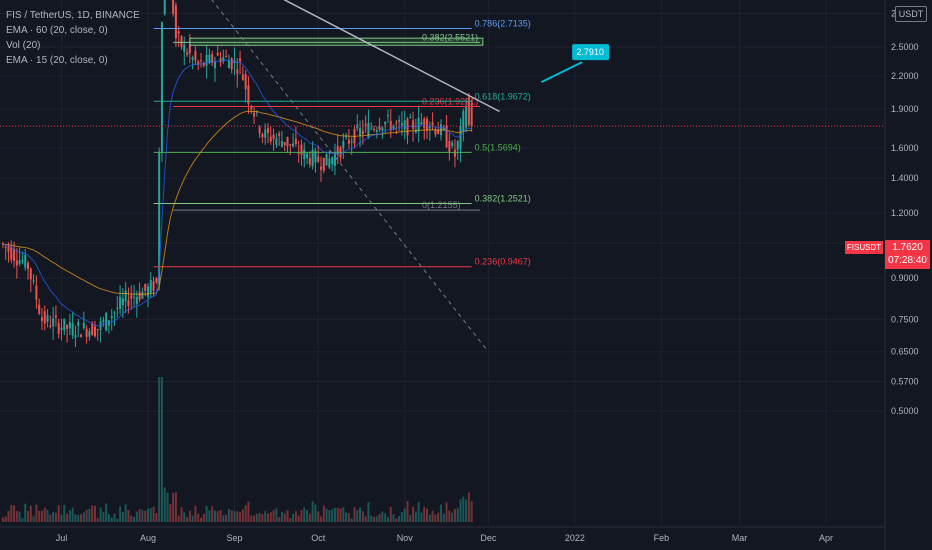 The width and height of the screenshot is (932, 550). Describe the element at coordinates (907, 260) in the screenshot. I see `bar-countdown: 07:28:40` at that location.